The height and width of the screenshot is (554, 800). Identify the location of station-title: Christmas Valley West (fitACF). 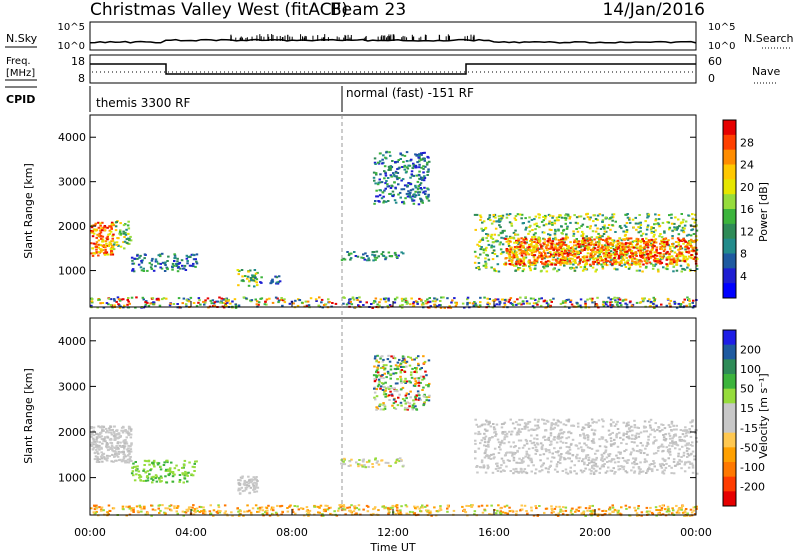
(219, 10).